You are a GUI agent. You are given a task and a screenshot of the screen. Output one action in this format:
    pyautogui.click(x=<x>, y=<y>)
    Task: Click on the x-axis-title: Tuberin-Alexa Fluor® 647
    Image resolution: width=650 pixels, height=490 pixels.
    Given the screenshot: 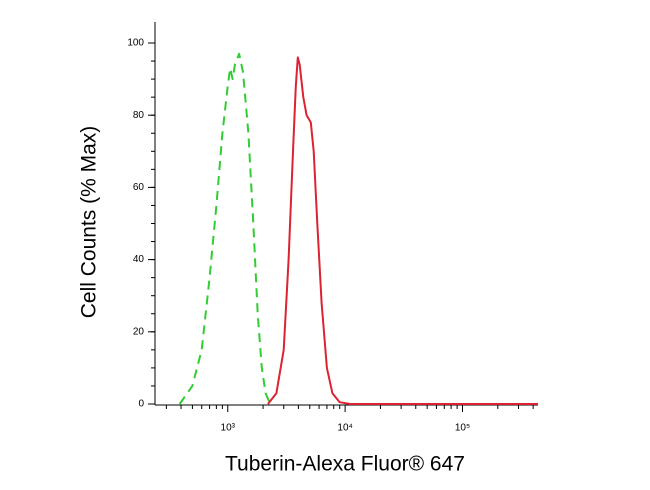 What is the action you would take?
    pyautogui.click(x=345, y=464)
    